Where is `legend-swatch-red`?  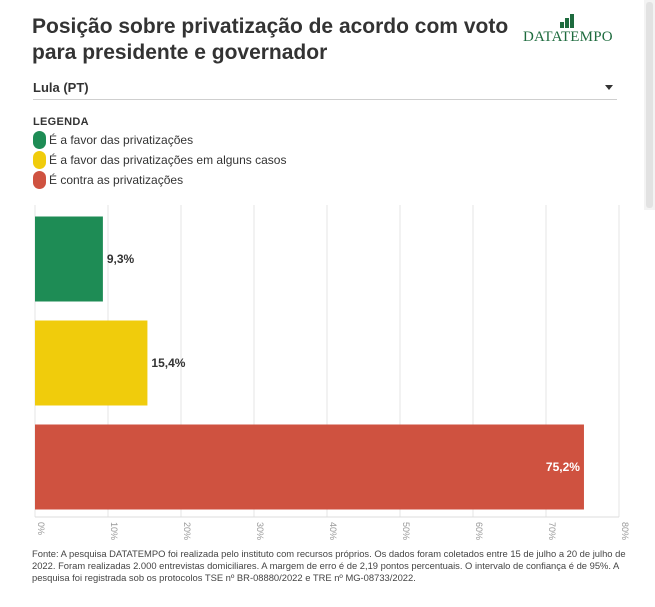 legend-swatch-red is located at coordinates (39, 180).